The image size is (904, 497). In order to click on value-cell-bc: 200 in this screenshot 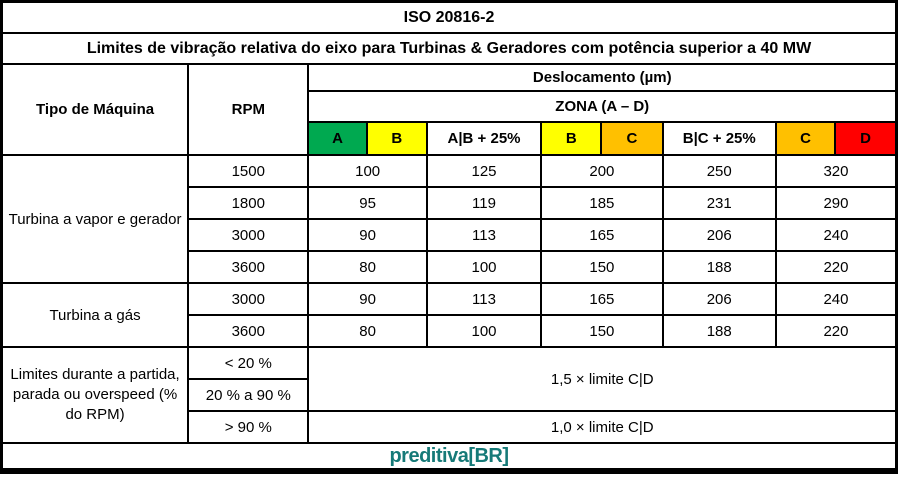, I will do `click(602, 171)`.